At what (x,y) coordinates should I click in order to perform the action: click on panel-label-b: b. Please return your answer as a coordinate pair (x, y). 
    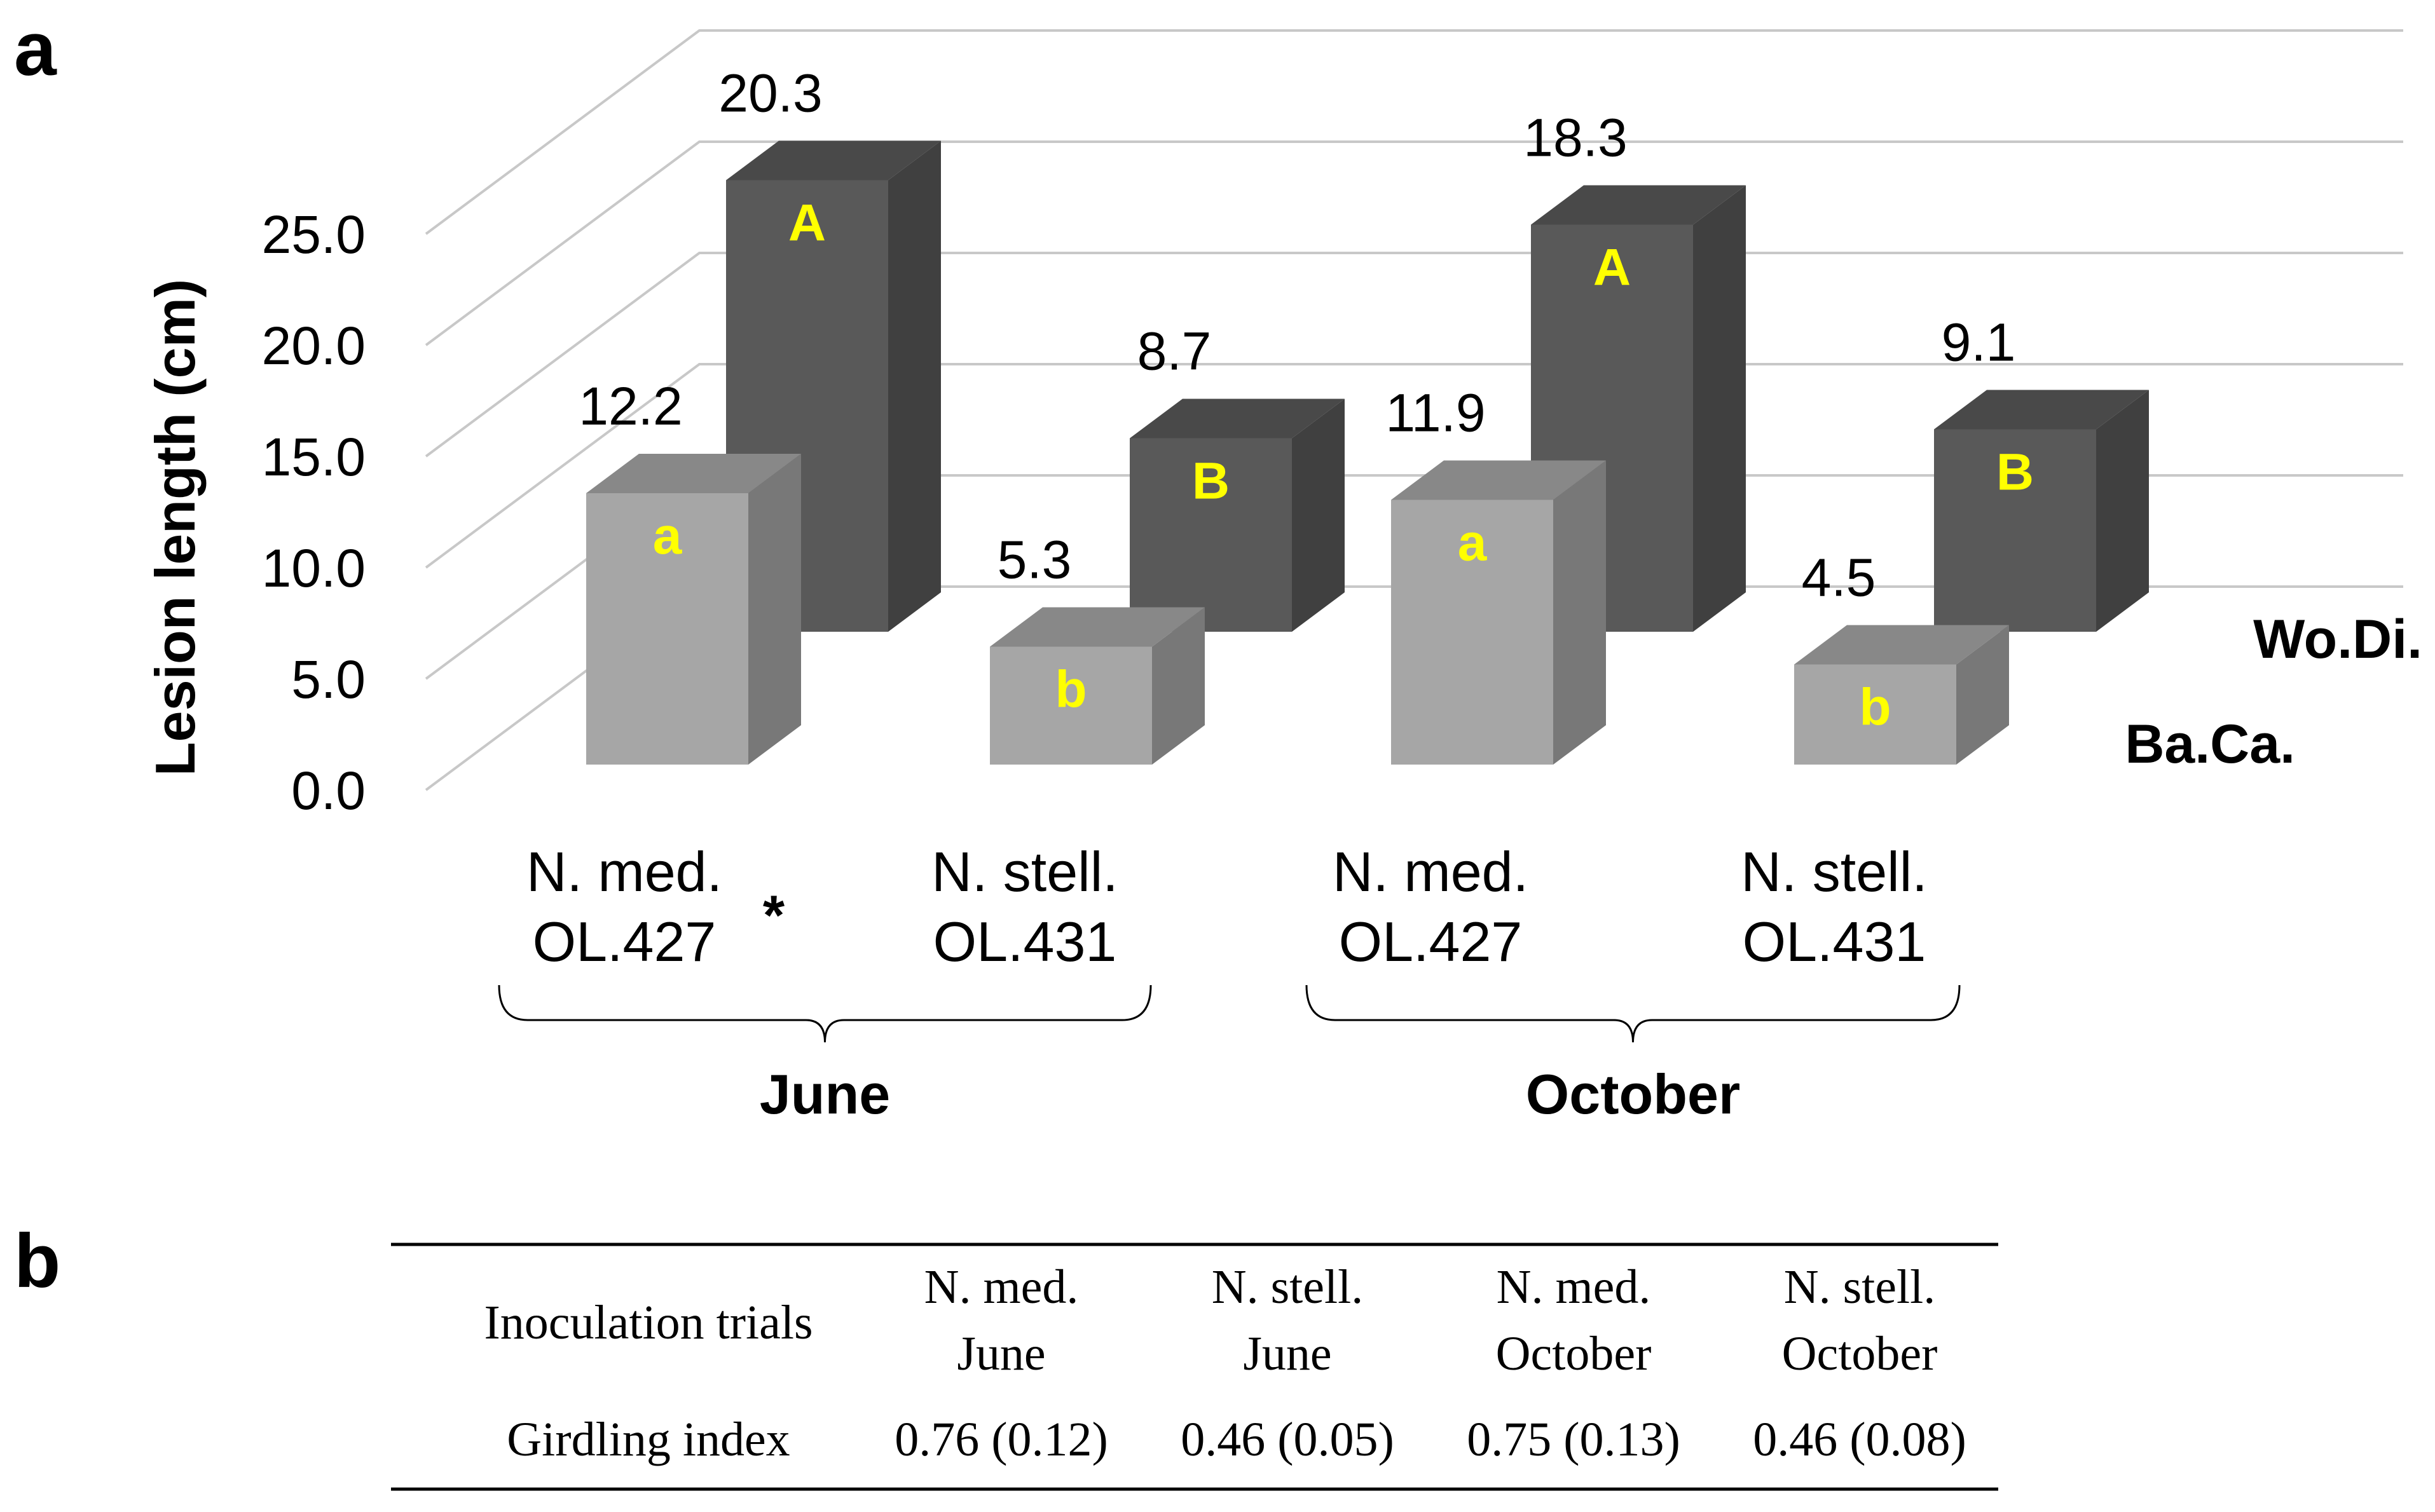
    Looking at the image, I should click on (37, 1261).